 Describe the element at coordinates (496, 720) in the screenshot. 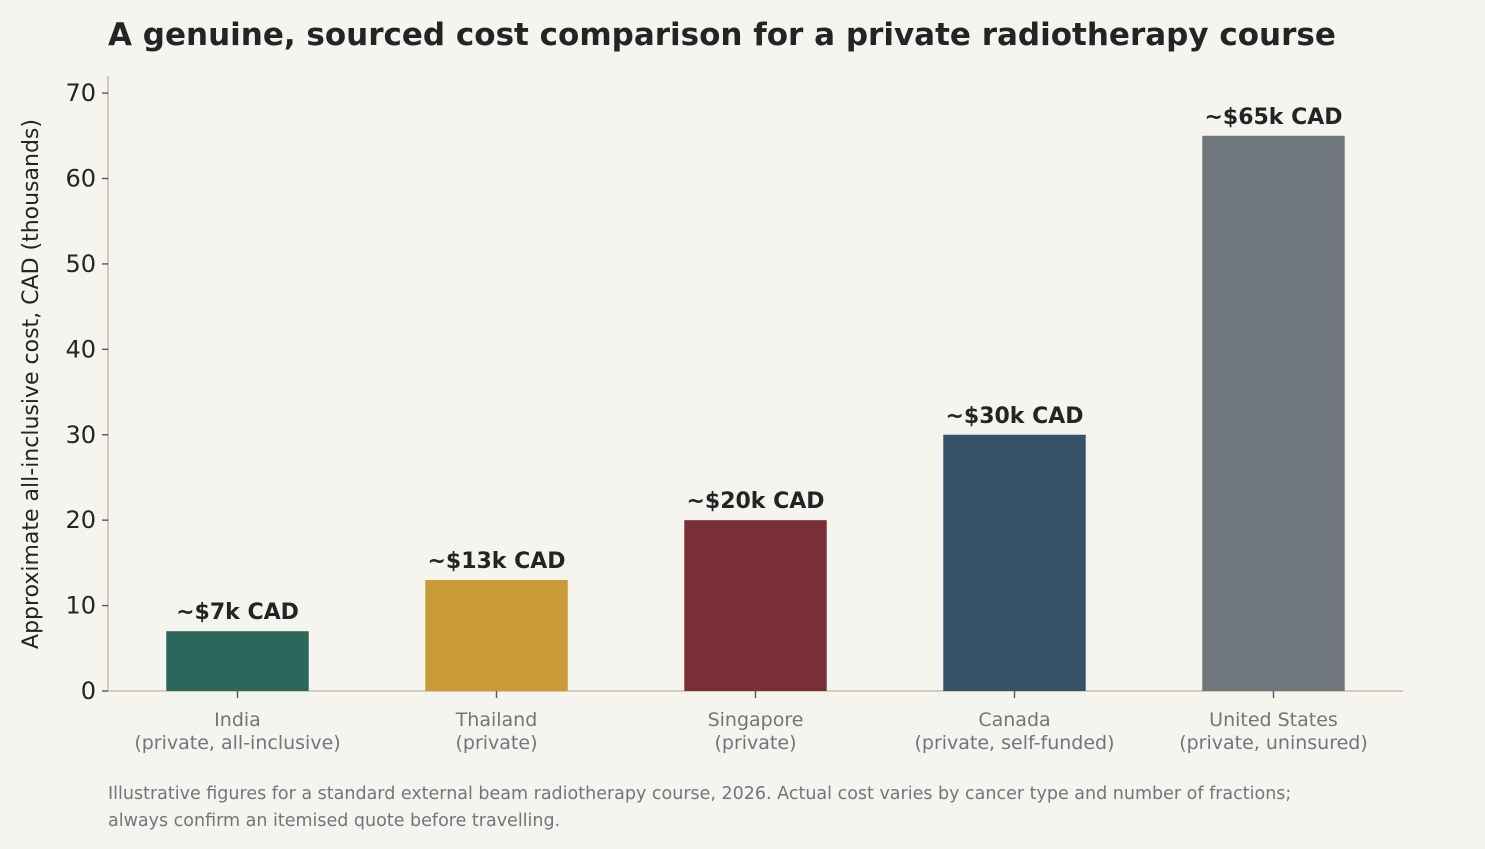

I see `x-tick-line: Thailand` at that location.